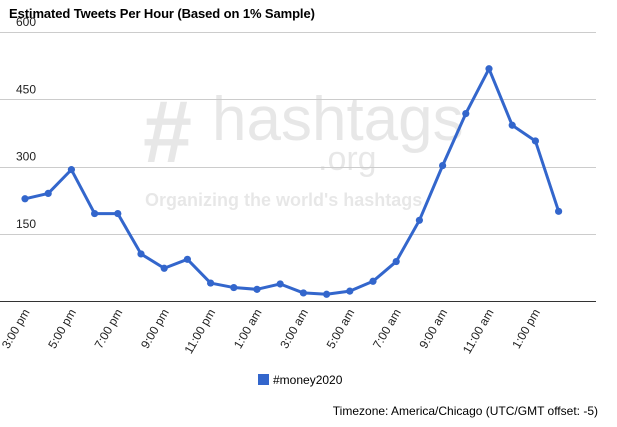  What do you see at coordinates (155, 328) in the screenshot?
I see `x-tick-label: 9:00 pm` at bounding box center [155, 328].